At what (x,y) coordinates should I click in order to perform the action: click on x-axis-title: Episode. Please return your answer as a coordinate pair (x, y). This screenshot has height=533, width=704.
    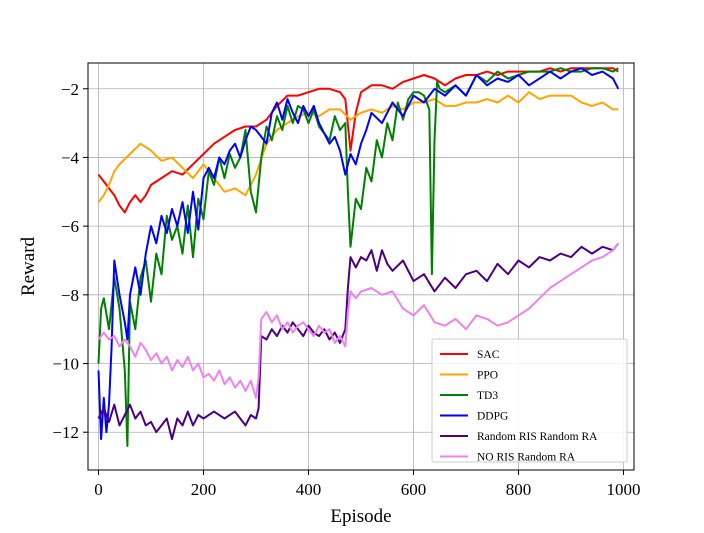
    Looking at the image, I should click on (360, 516).